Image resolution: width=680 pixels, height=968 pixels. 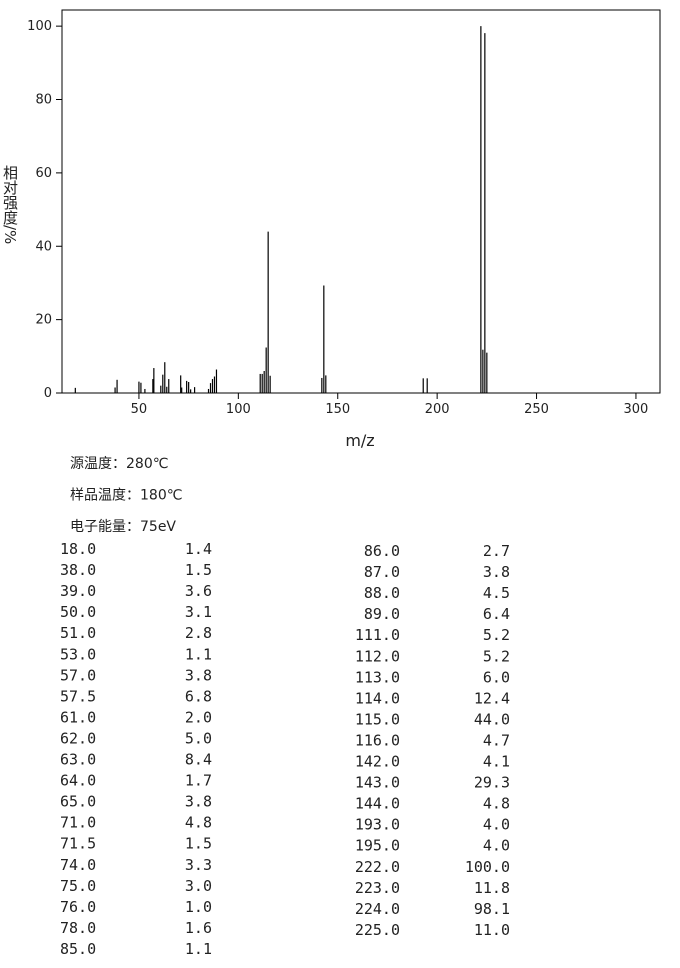 What do you see at coordinates (78, 654) in the screenshot?
I see `table-mass: 53.0` at bounding box center [78, 654].